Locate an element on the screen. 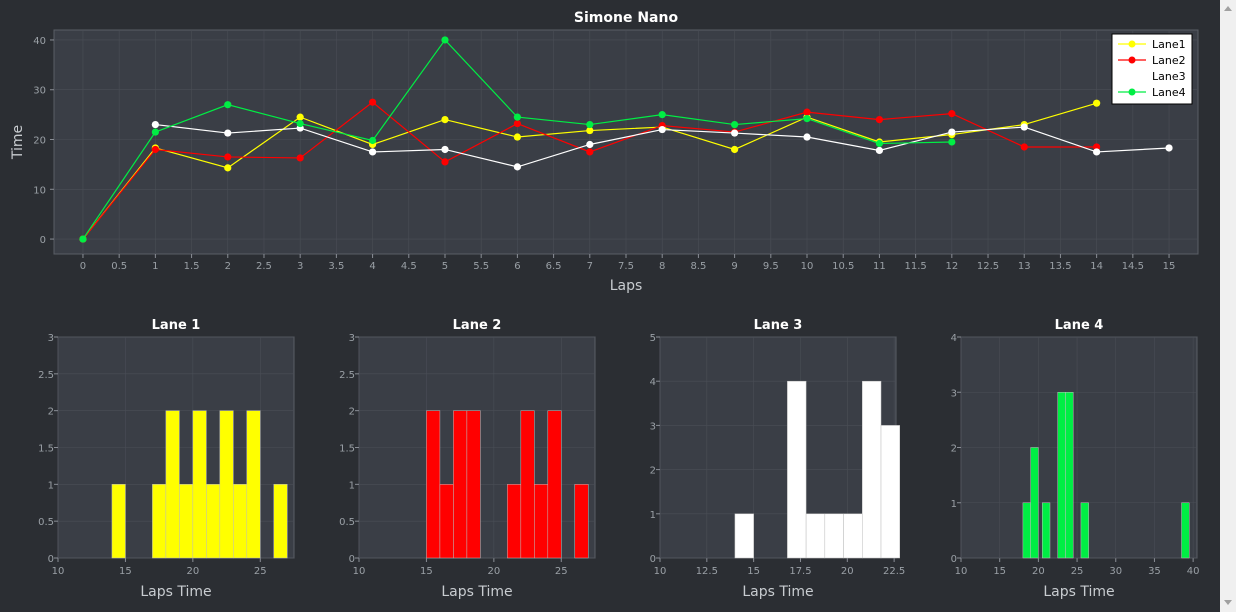 Image resolution: width=1236 pixels, height=612 pixels. x-tick-label: 1 is located at coordinates (155, 266).